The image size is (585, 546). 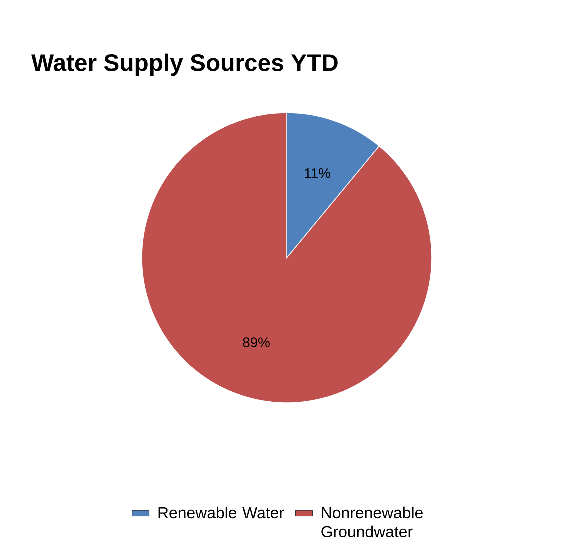 I want to click on chart-title: Water Supply Sources YTD, so click(x=185, y=65).